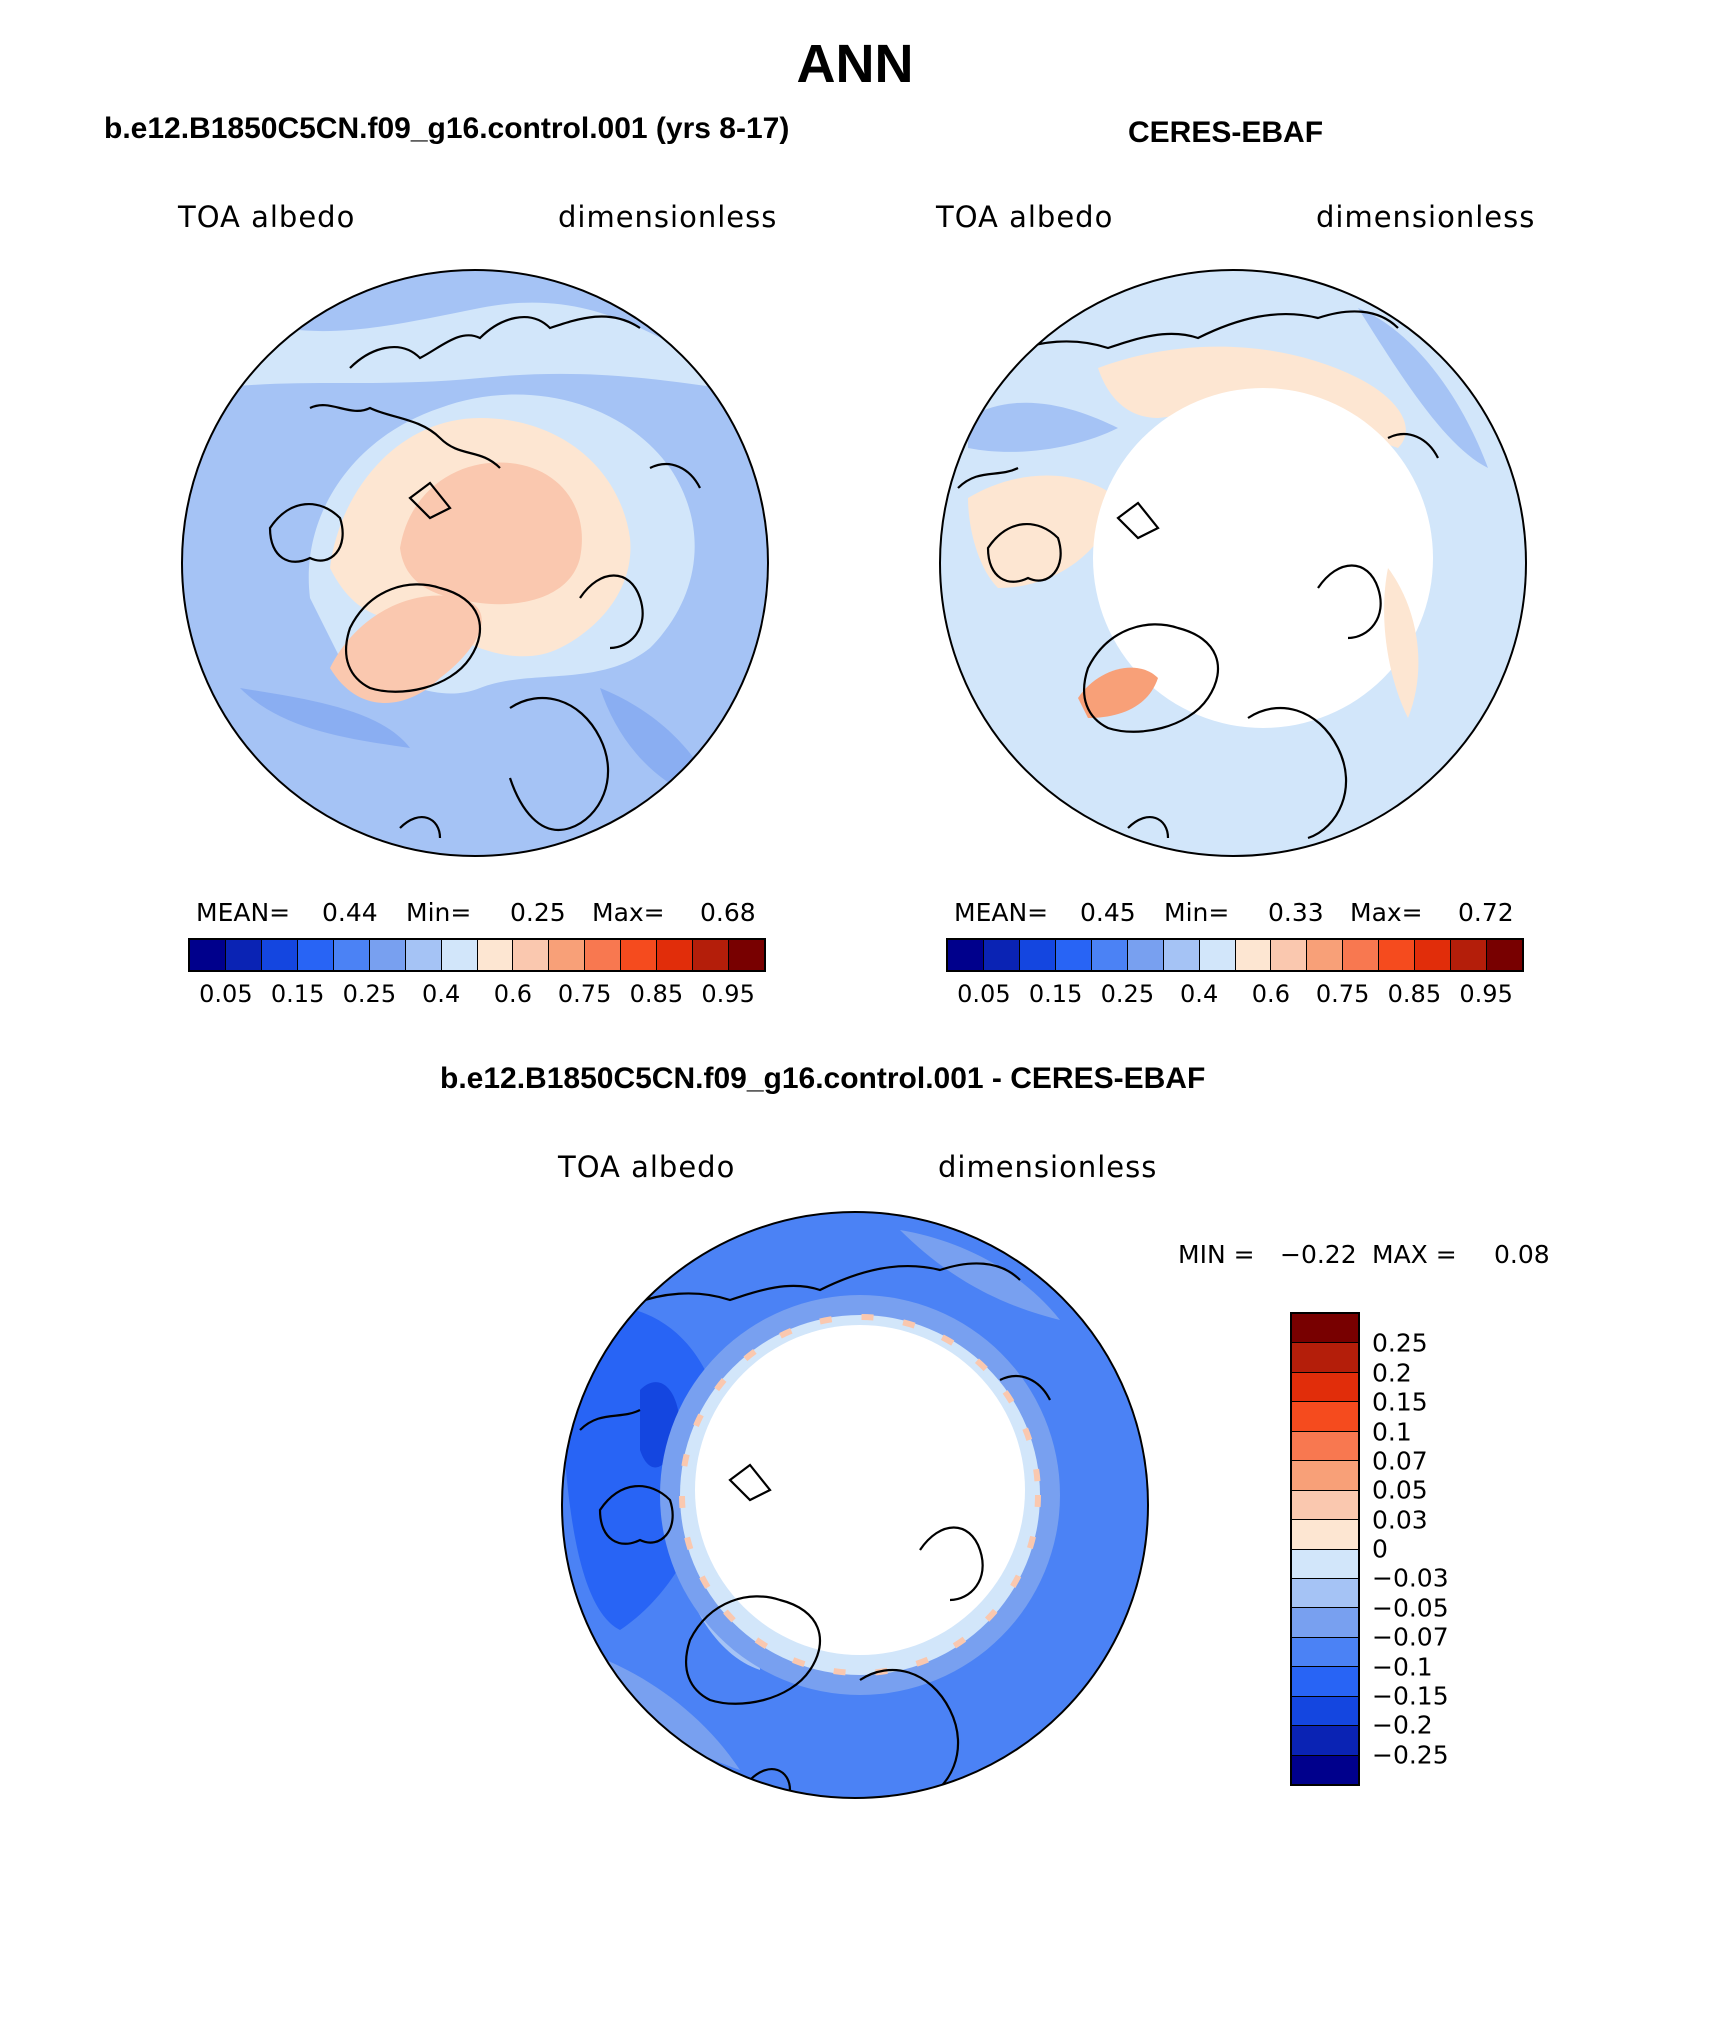 Image resolution: width=1710 pixels, height=2028 pixels. Describe the element at coordinates (668, 217) in the screenshot. I see `panel1-units-label: dimensionless` at that location.